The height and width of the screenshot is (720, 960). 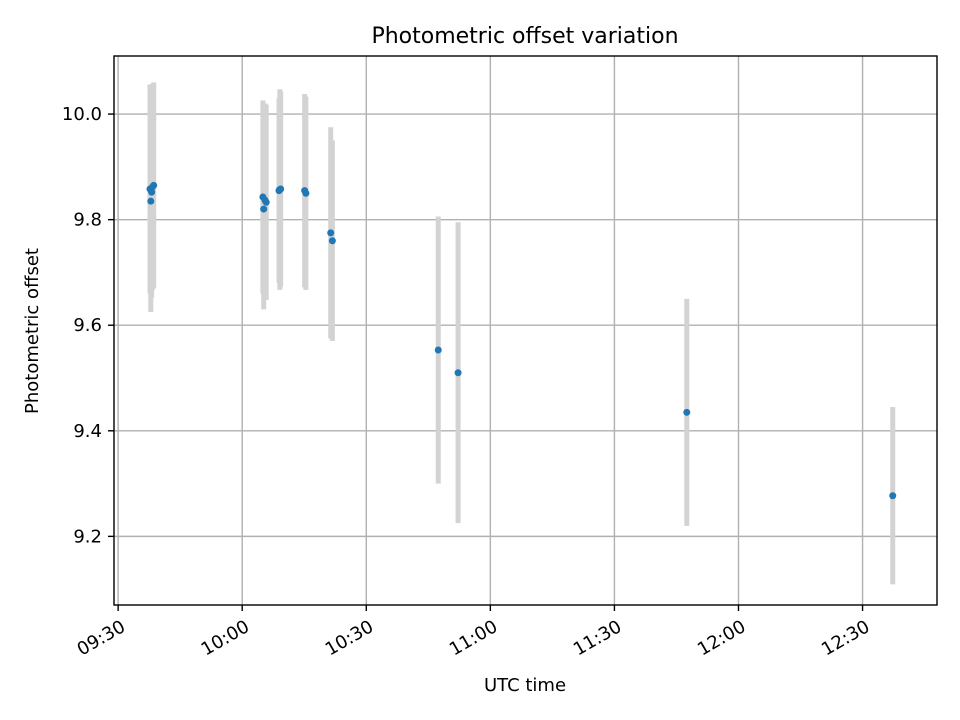 I want to click on y-tick-label: 9.8, so click(x=87, y=220).